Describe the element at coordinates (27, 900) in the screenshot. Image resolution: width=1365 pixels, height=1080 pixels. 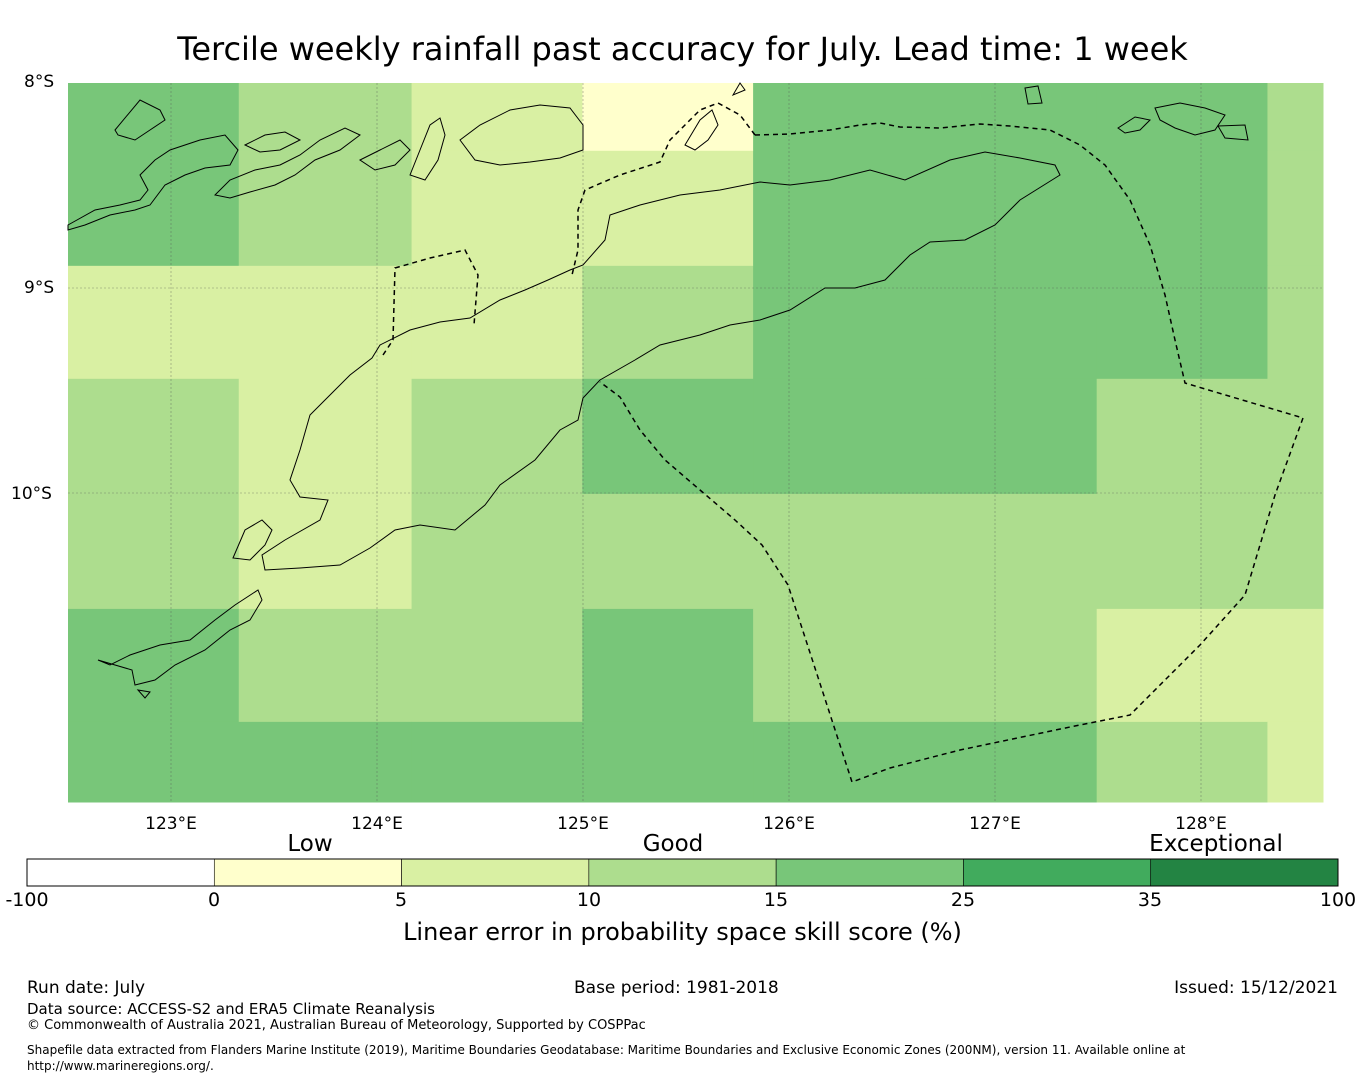
I see `colorbar-tick-label: -100` at that location.